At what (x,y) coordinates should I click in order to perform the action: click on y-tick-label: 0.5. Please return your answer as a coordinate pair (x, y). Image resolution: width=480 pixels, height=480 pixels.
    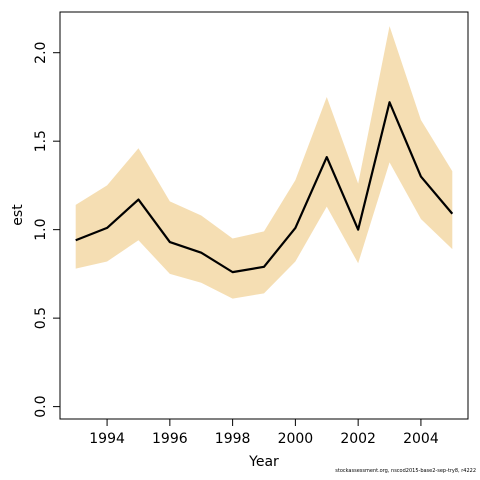
    Looking at the image, I should click on (41, 318).